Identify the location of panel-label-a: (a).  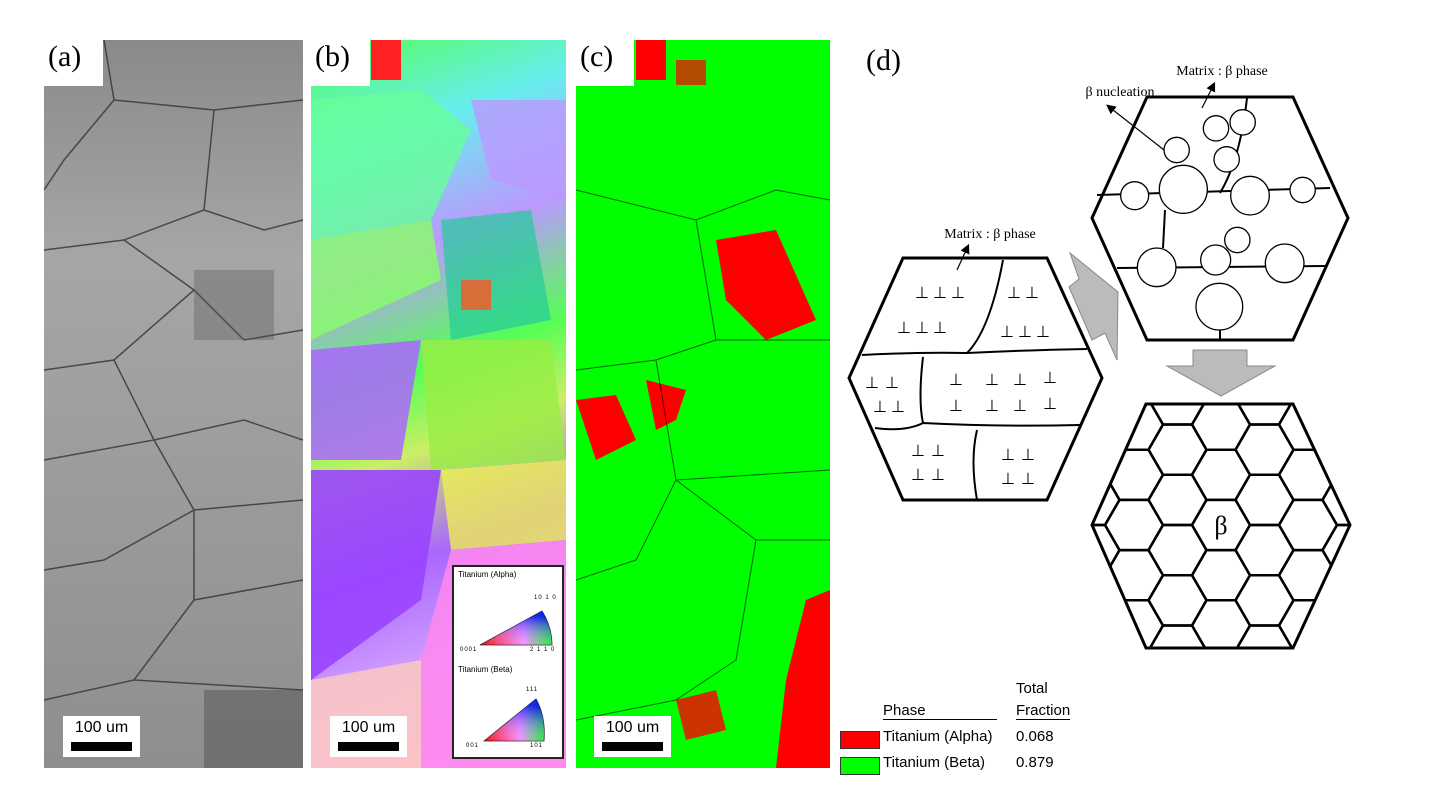
(73, 63).